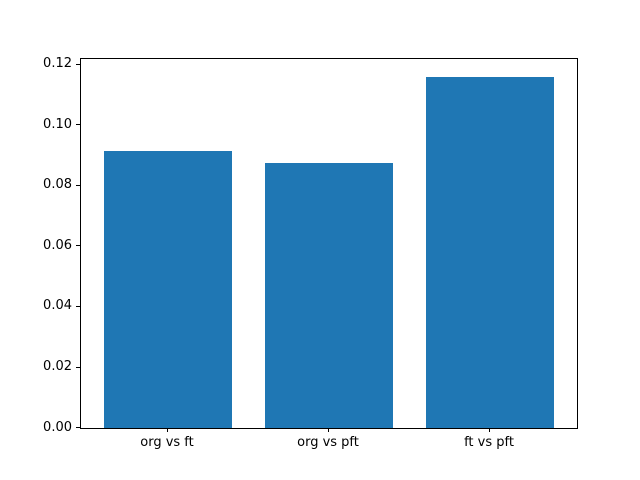  What do you see at coordinates (57, 366) in the screenshot?
I see `y-tick-label: 0.02` at bounding box center [57, 366].